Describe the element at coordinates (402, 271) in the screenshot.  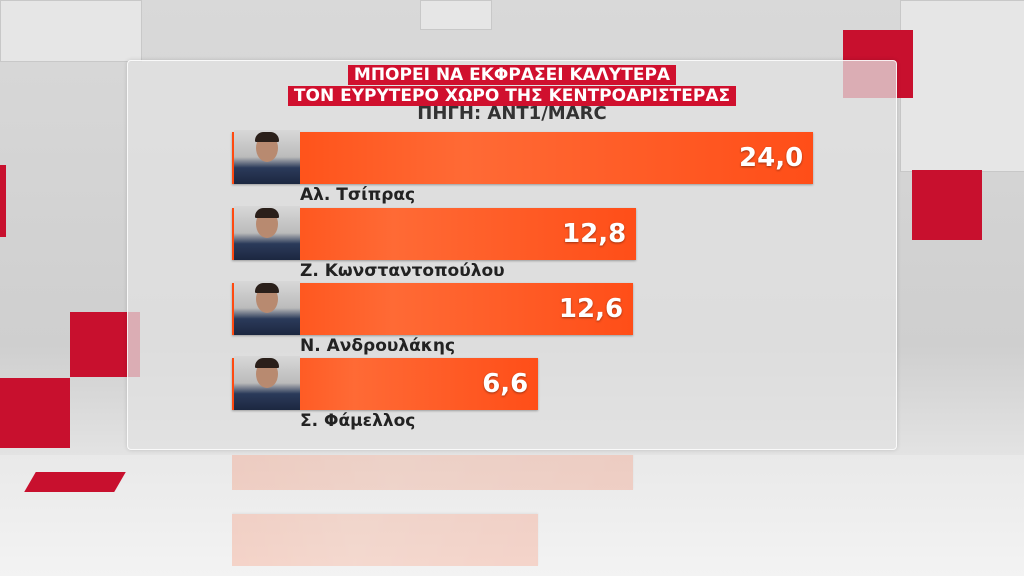
I see `category-label: Ζ. Κωνσταντοπούλου` at that location.